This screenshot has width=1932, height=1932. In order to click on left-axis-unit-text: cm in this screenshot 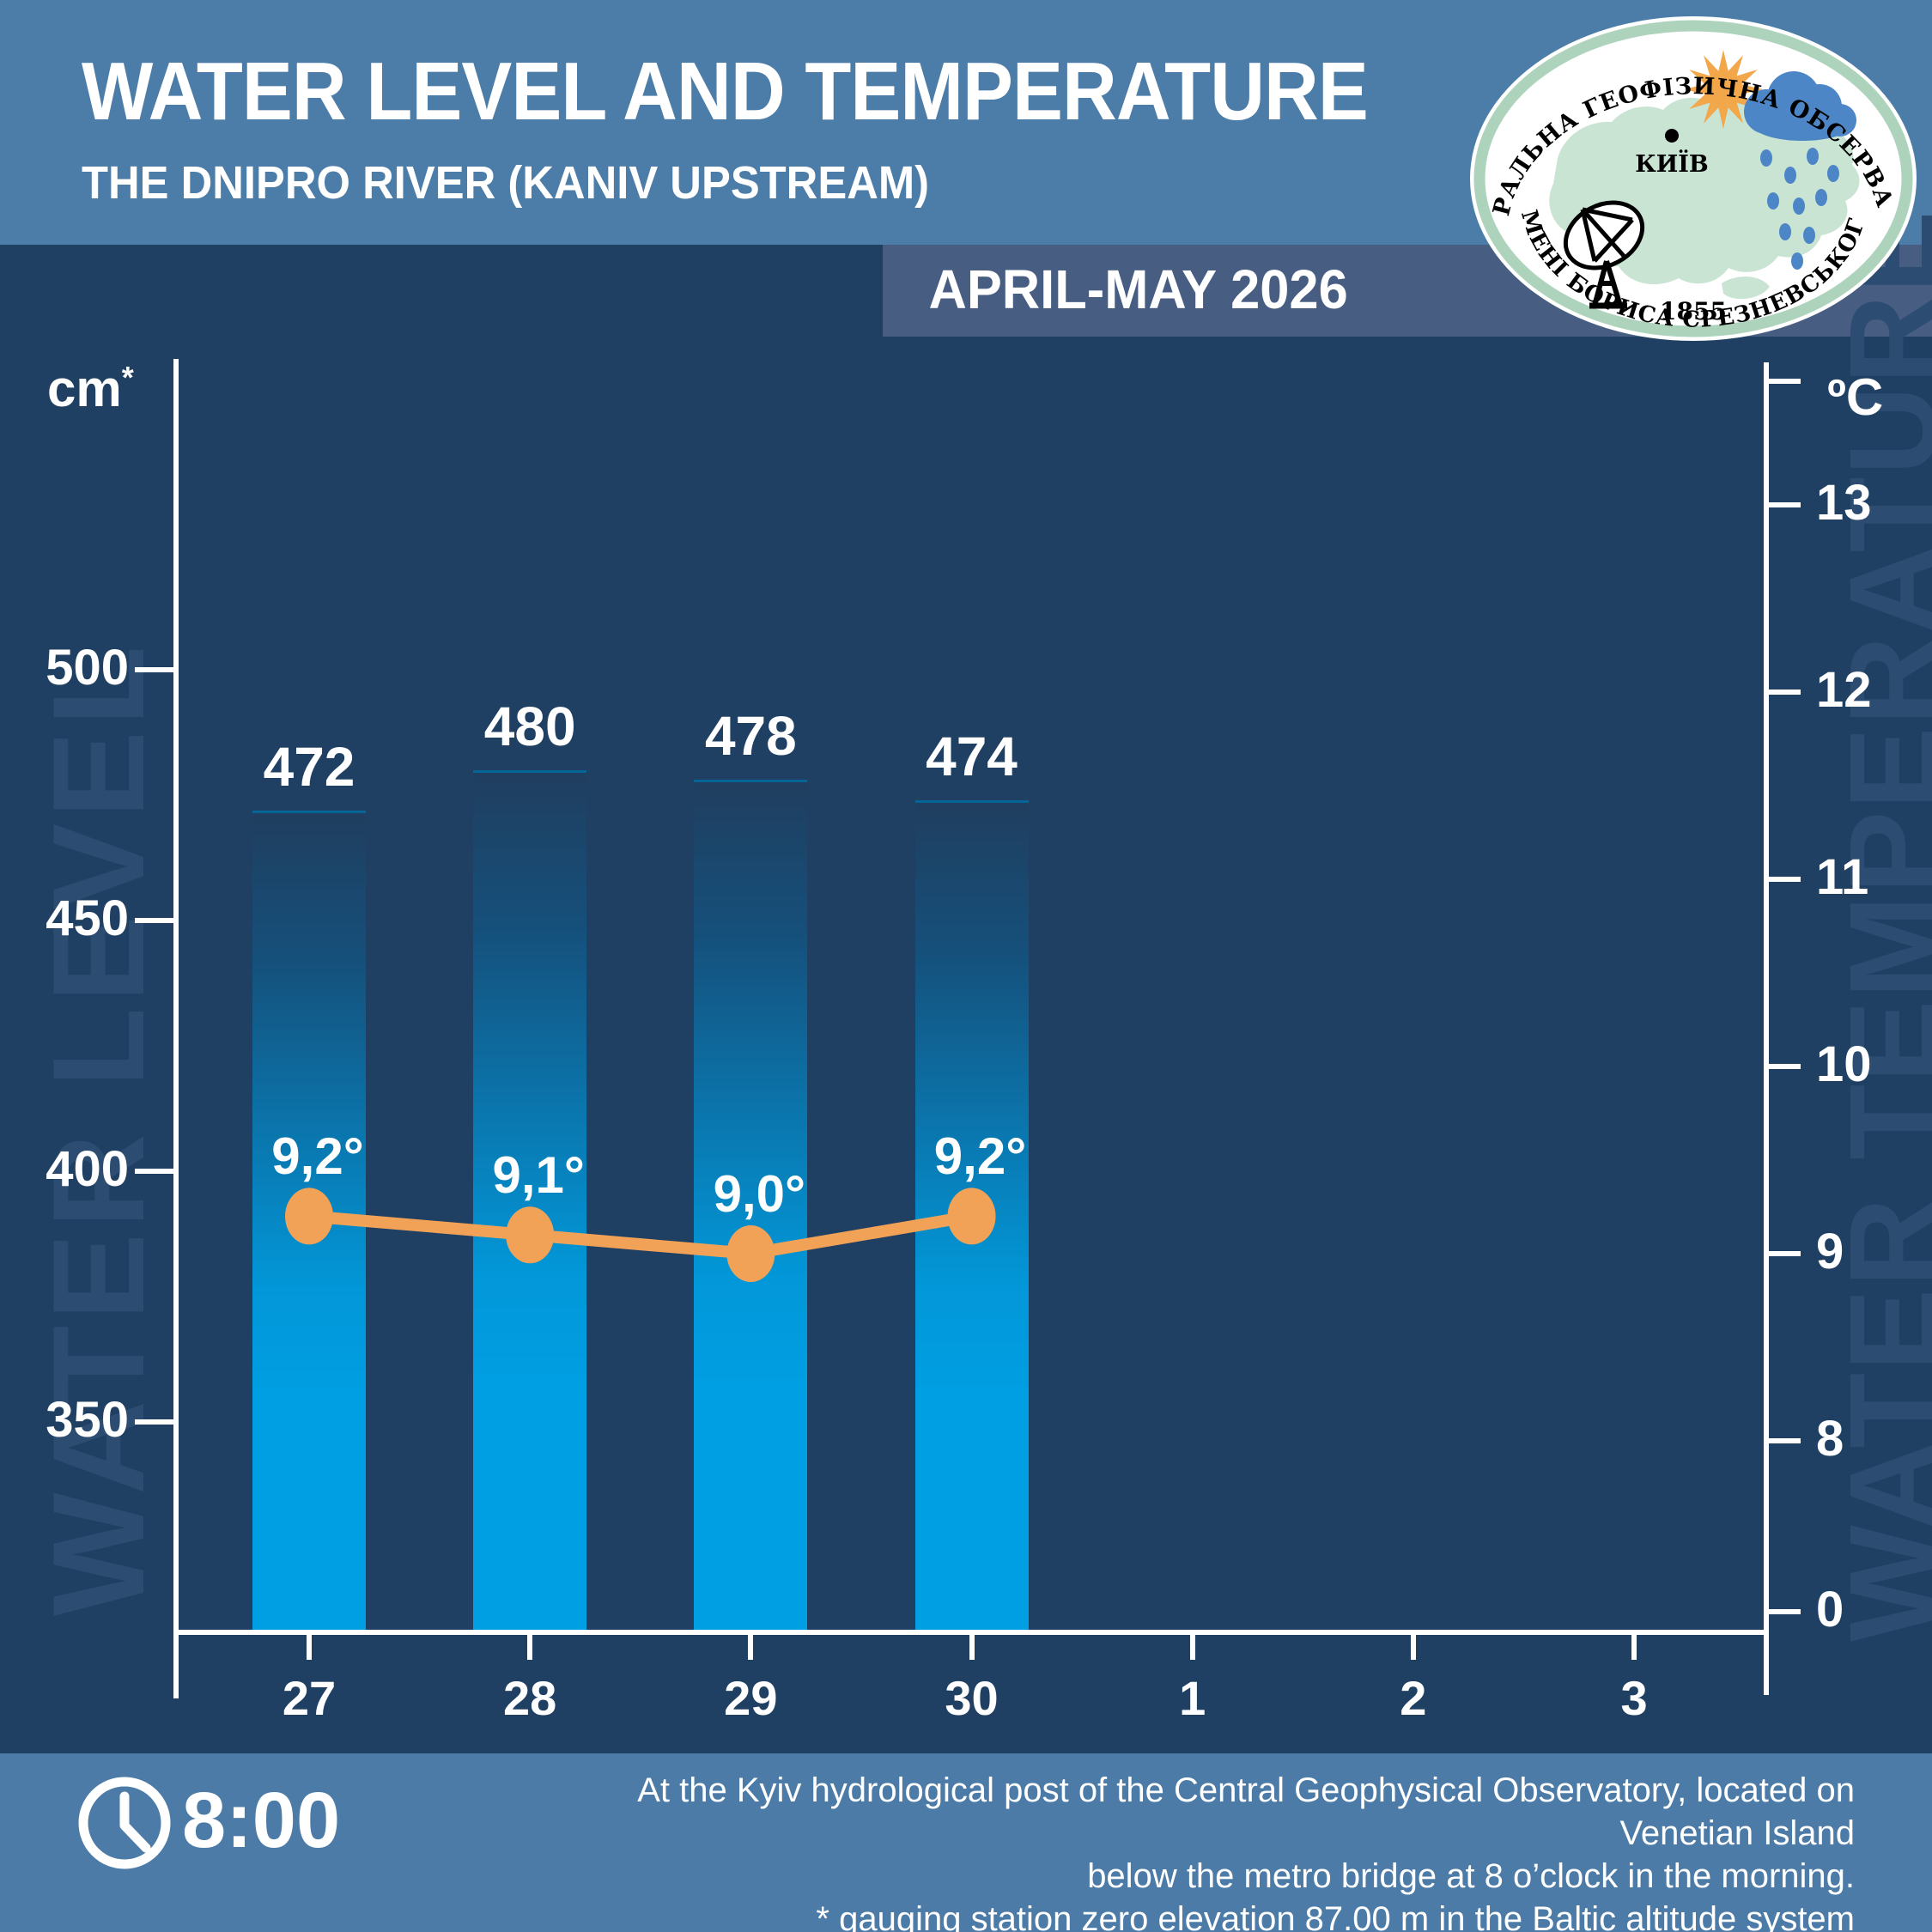, I will do `click(85, 388)`.